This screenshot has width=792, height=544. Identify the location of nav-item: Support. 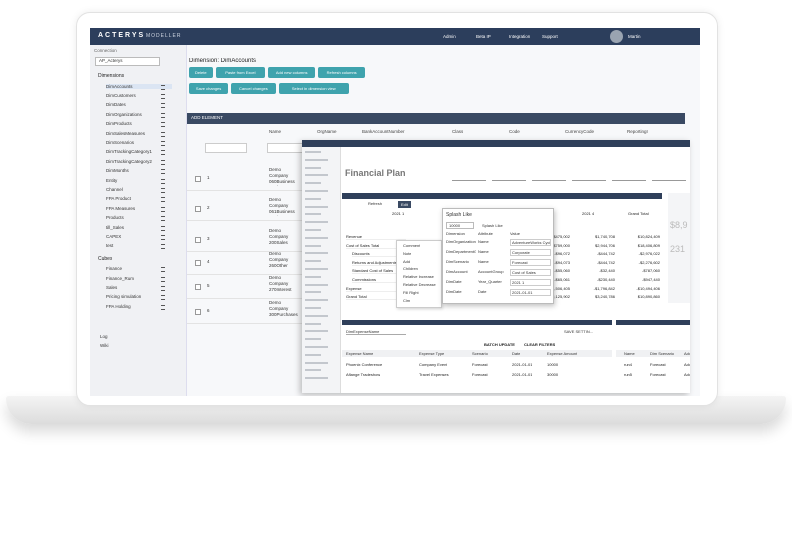
(550, 36).